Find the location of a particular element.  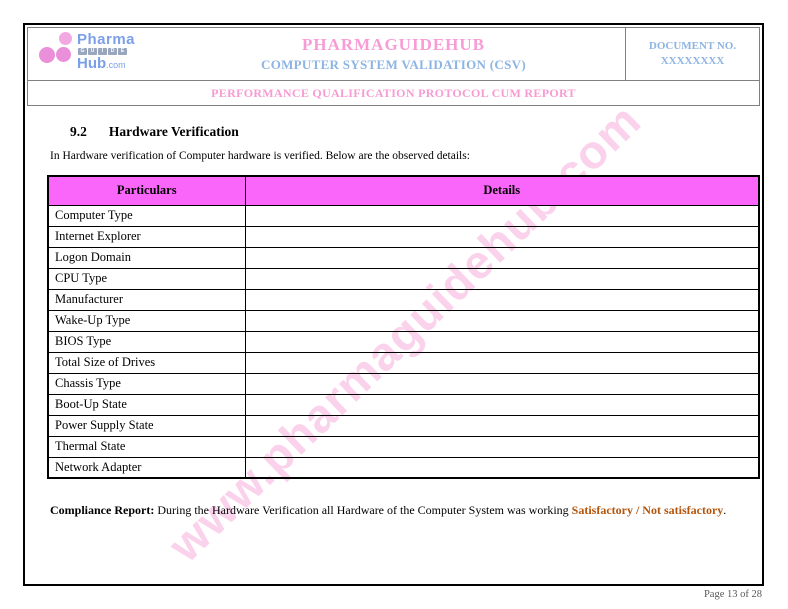

table-row: Thermal State is located at coordinates (403, 446).